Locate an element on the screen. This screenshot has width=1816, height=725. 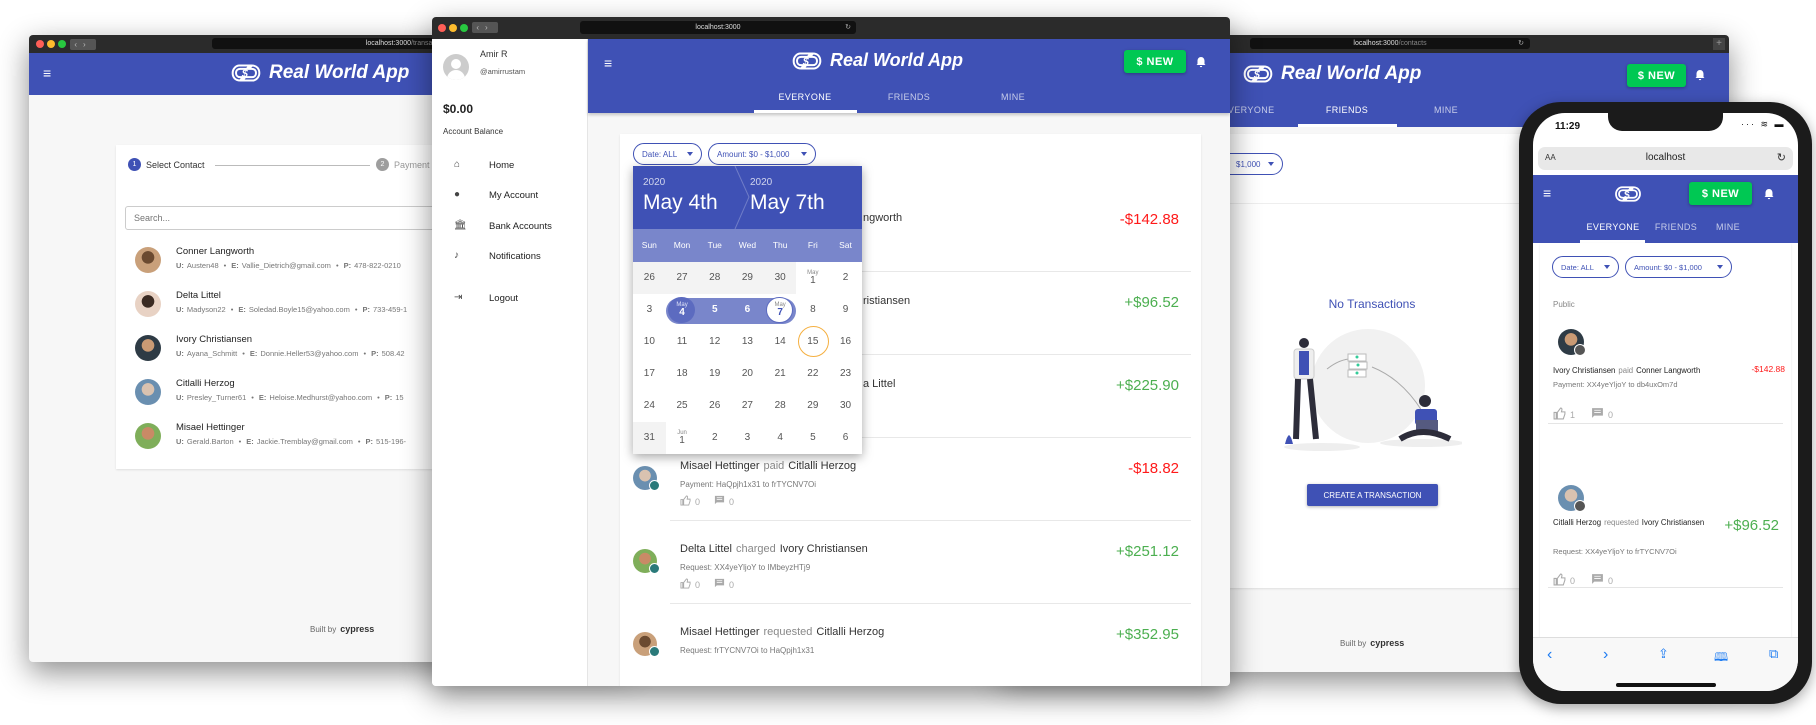
calendar-day: 14 is located at coordinates (780, 342).